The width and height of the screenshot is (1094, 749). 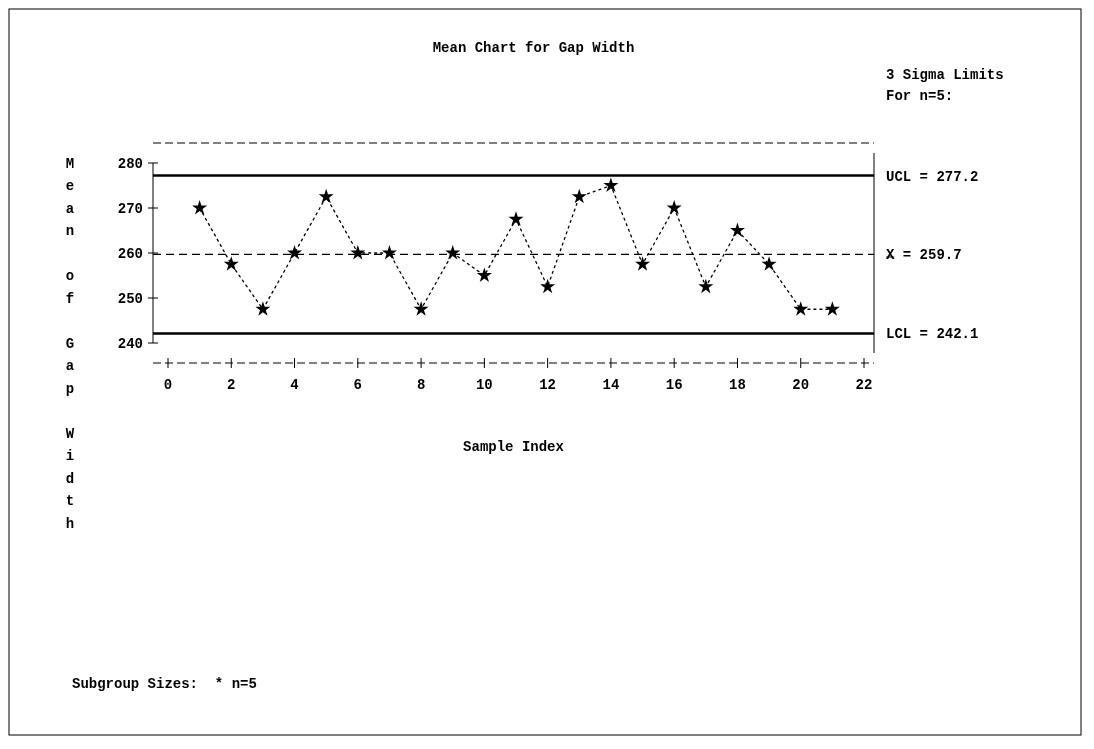 What do you see at coordinates (130, 298) in the screenshot?
I see `y-tick-label: 250` at bounding box center [130, 298].